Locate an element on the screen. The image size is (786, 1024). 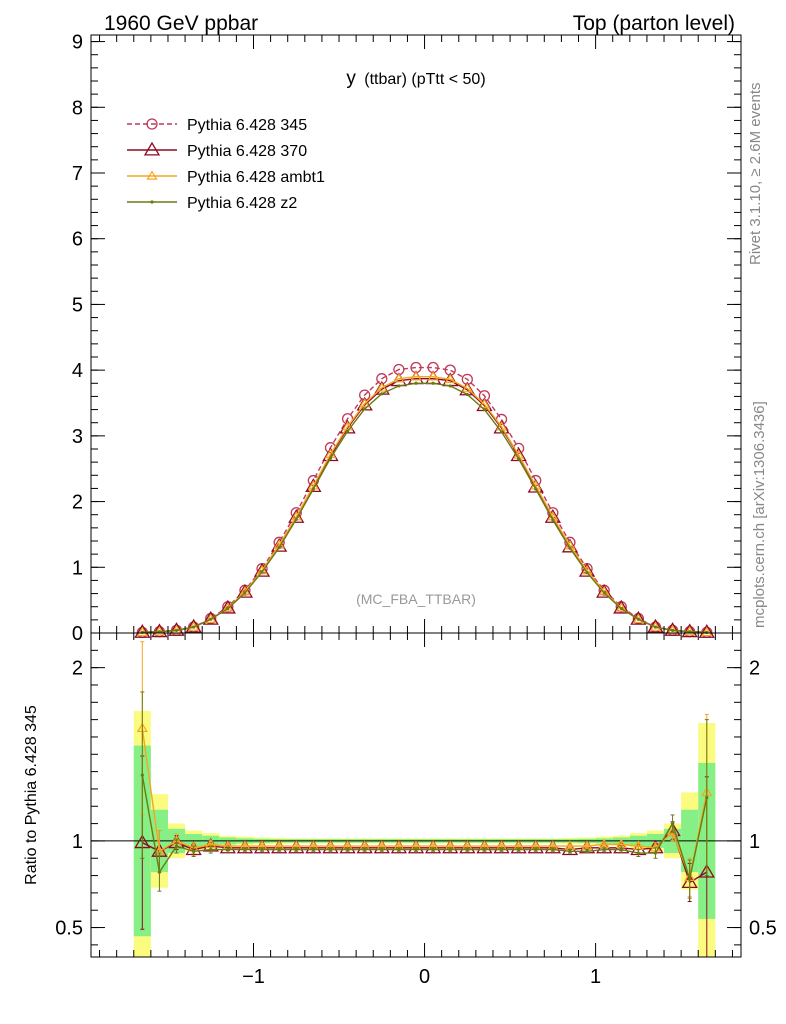
y-tick-label: 1 is located at coordinates (77, 568).